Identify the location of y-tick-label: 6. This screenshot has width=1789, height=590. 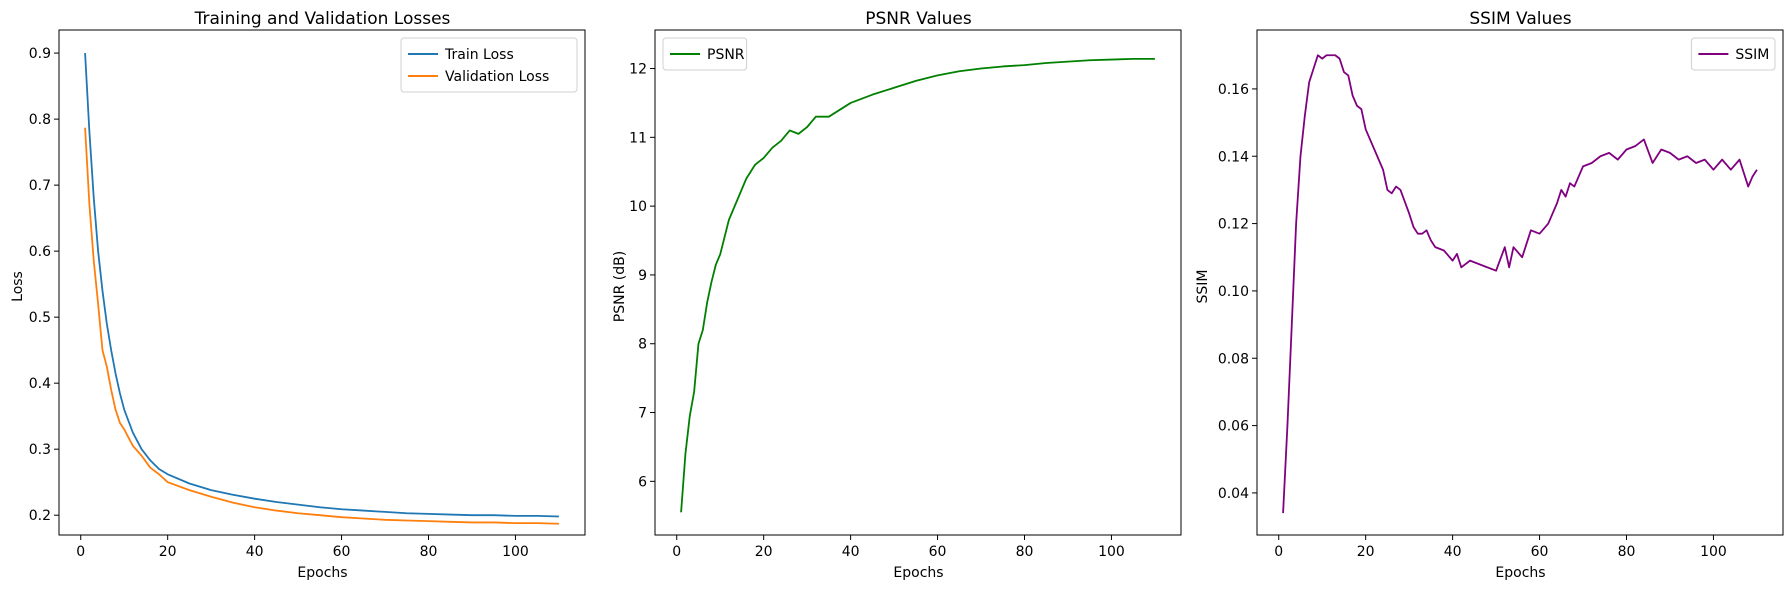
(642, 482).